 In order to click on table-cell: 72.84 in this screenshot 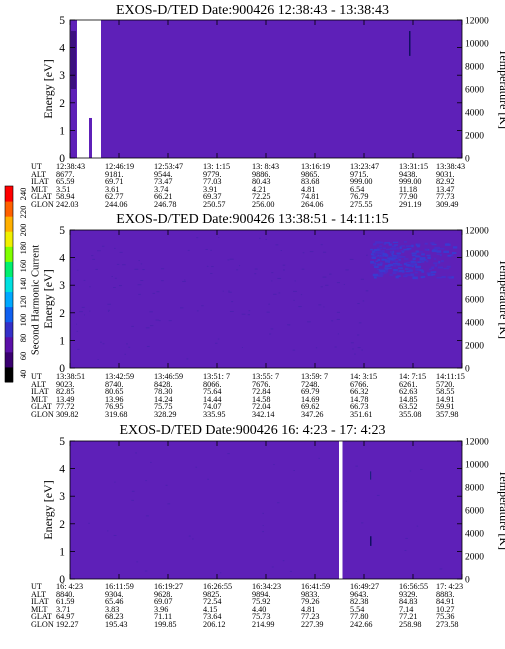, I will do `click(261, 392)`.